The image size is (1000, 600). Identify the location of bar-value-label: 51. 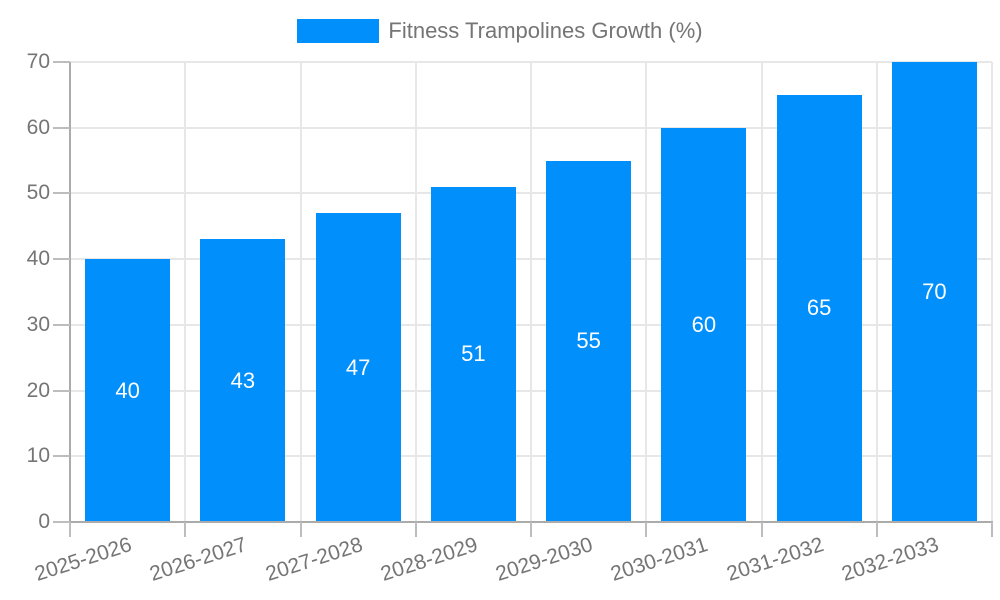
(473, 354).